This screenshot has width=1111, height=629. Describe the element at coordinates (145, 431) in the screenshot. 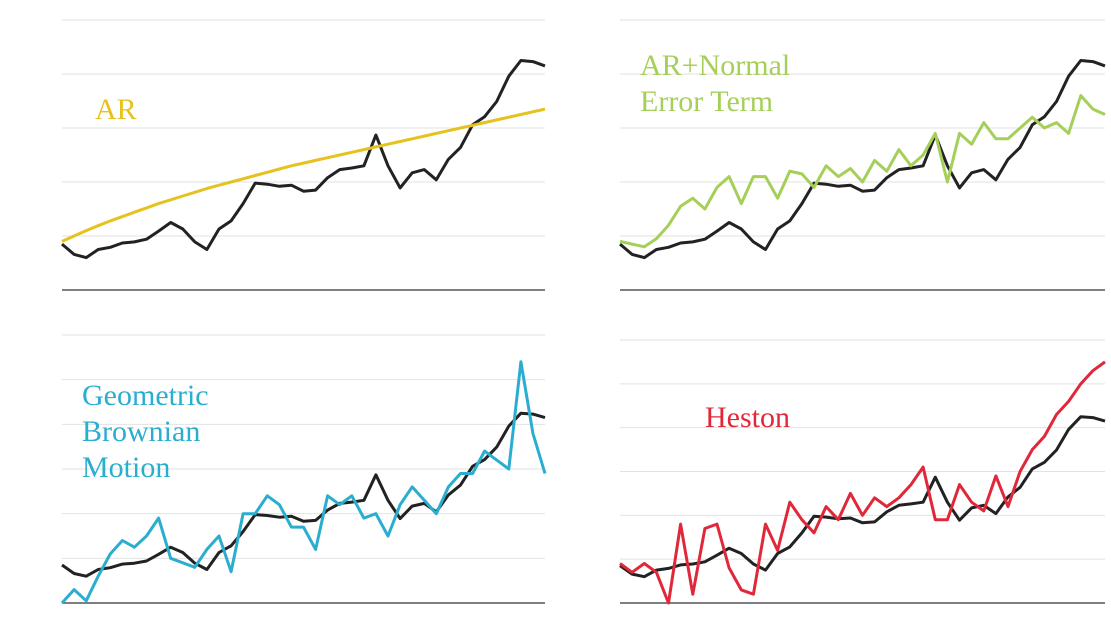

I see `series-label: Geometric Brownian Motion` at that location.